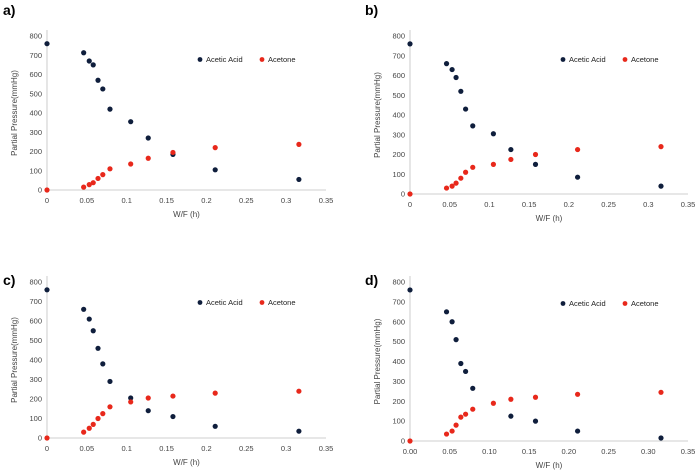 This screenshot has height=472, width=697. Describe the element at coordinates (371, 10) in the screenshot. I see `panel-b-label: b)` at that location.